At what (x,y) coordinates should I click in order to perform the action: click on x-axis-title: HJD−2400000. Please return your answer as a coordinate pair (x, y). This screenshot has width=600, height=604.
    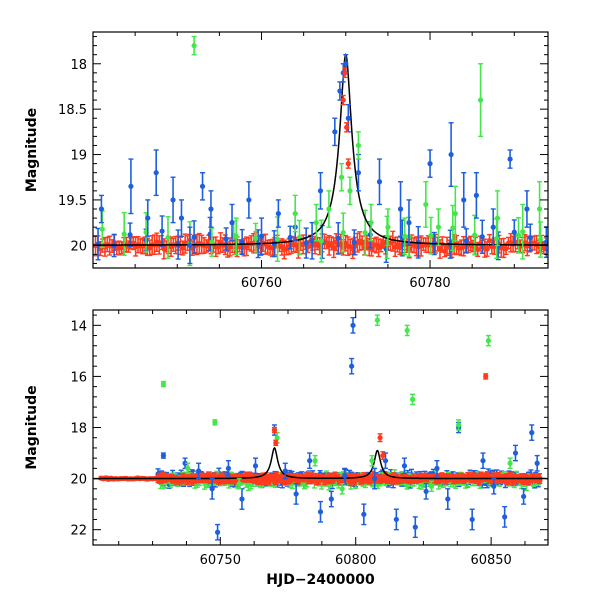
    Looking at the image, I should click on (320, 580).